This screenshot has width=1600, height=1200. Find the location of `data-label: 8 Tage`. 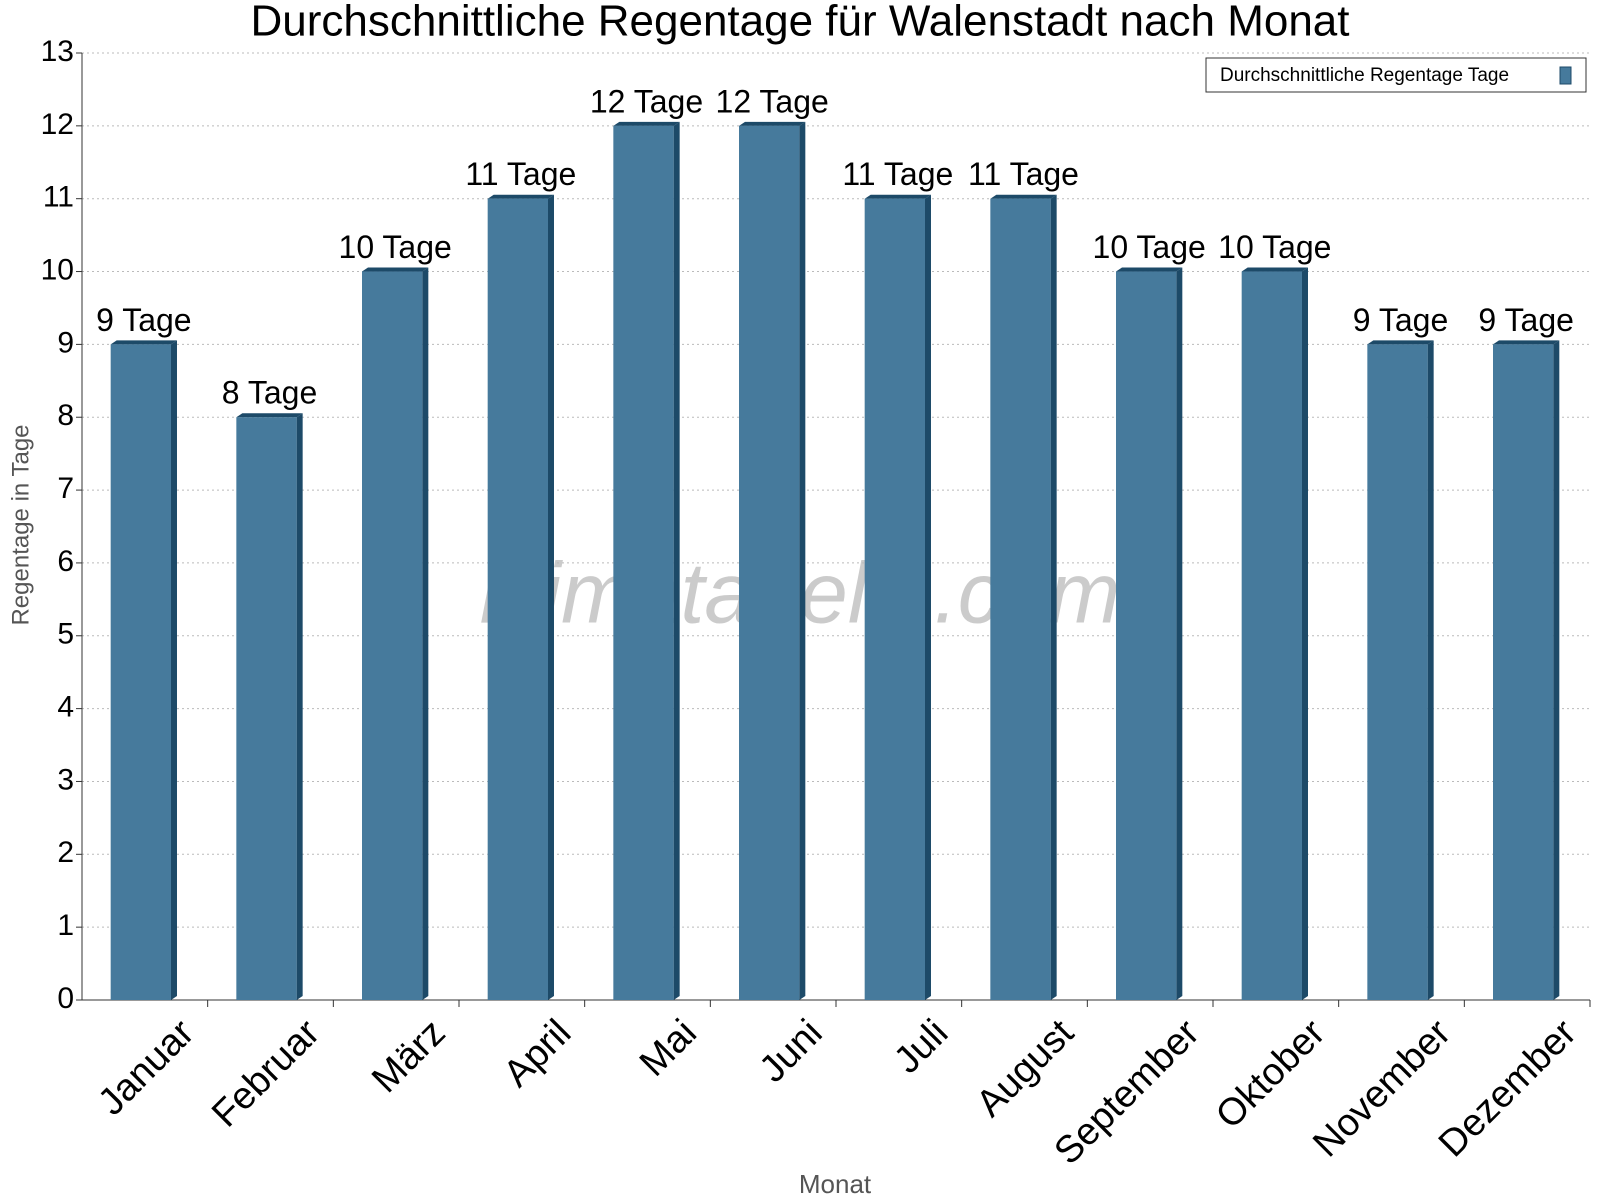

data-label: 8 Tage is located at coordinates (270, 393).